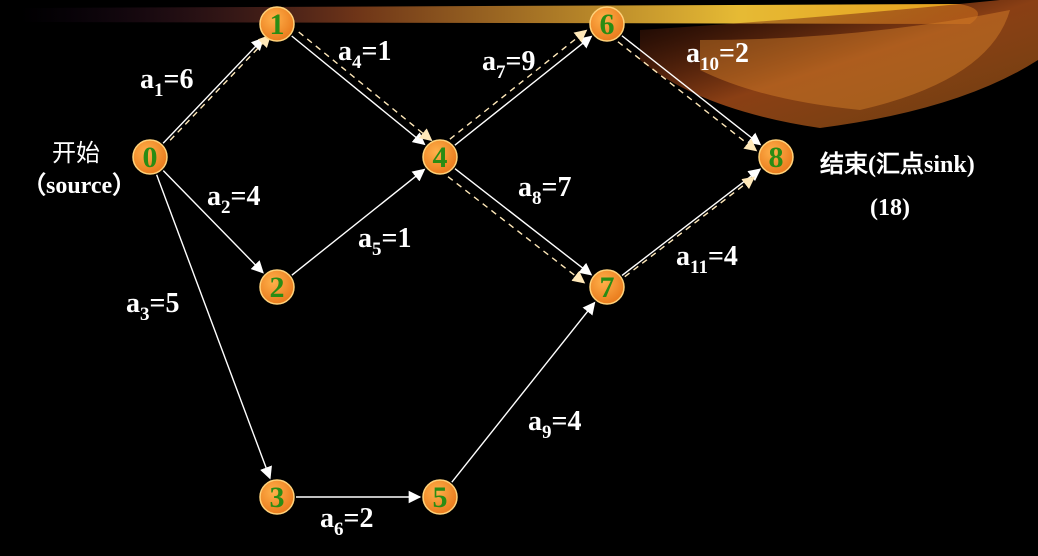 The height and width of the screenshot is (556, 1038). I want to click on edge-label-a10: a10=2, so click(717, 56).